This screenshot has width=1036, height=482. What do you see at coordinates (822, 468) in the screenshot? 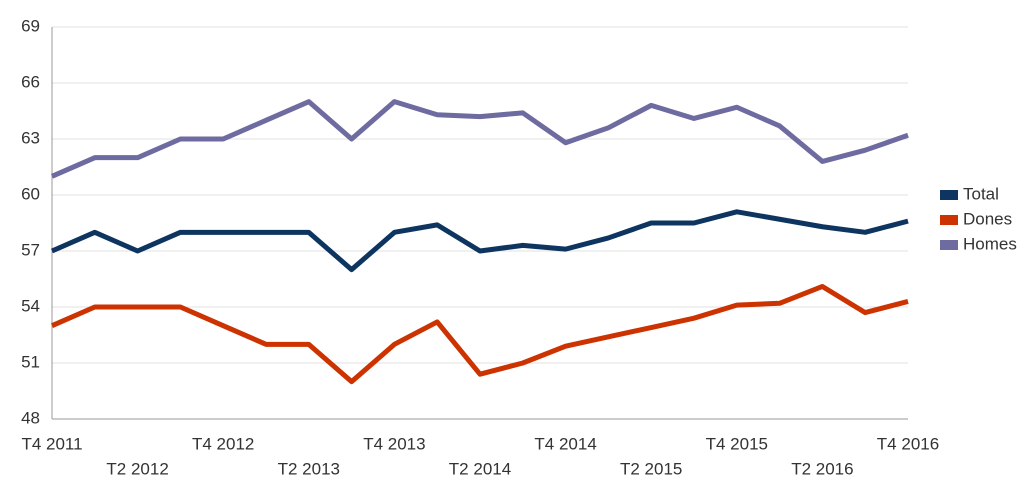
I see `x-tick-label: T2 2016` at bounding box center [822, 468].